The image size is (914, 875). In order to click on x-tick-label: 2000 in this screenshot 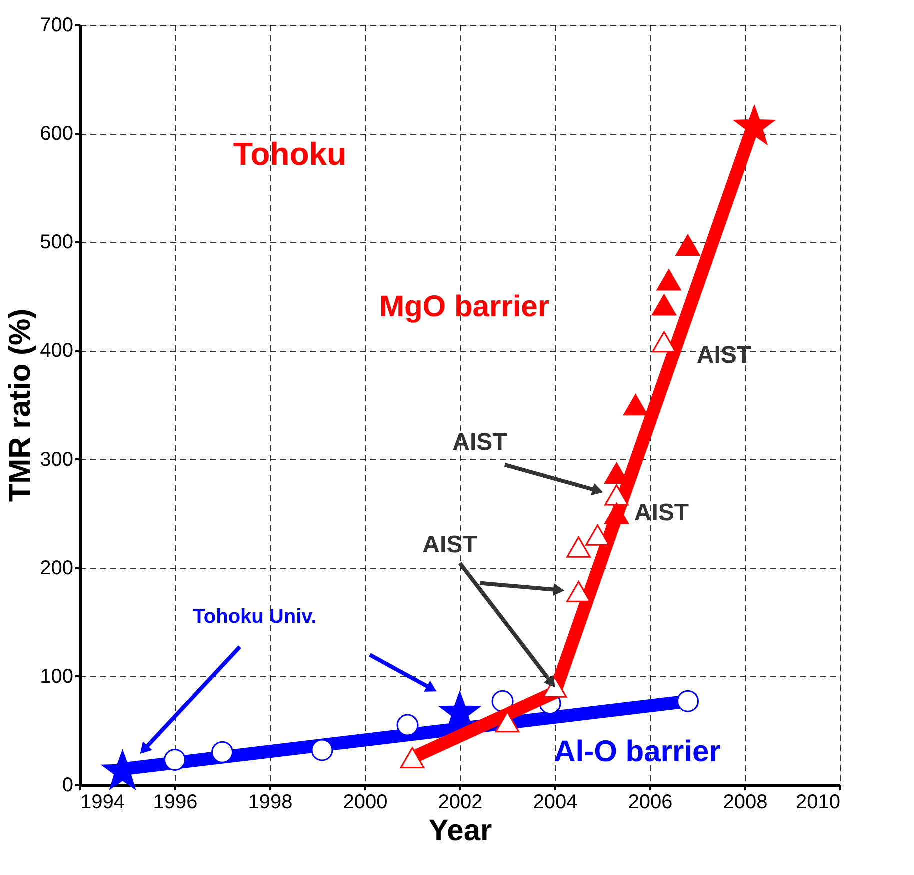, I will do `click(365, 803)`.